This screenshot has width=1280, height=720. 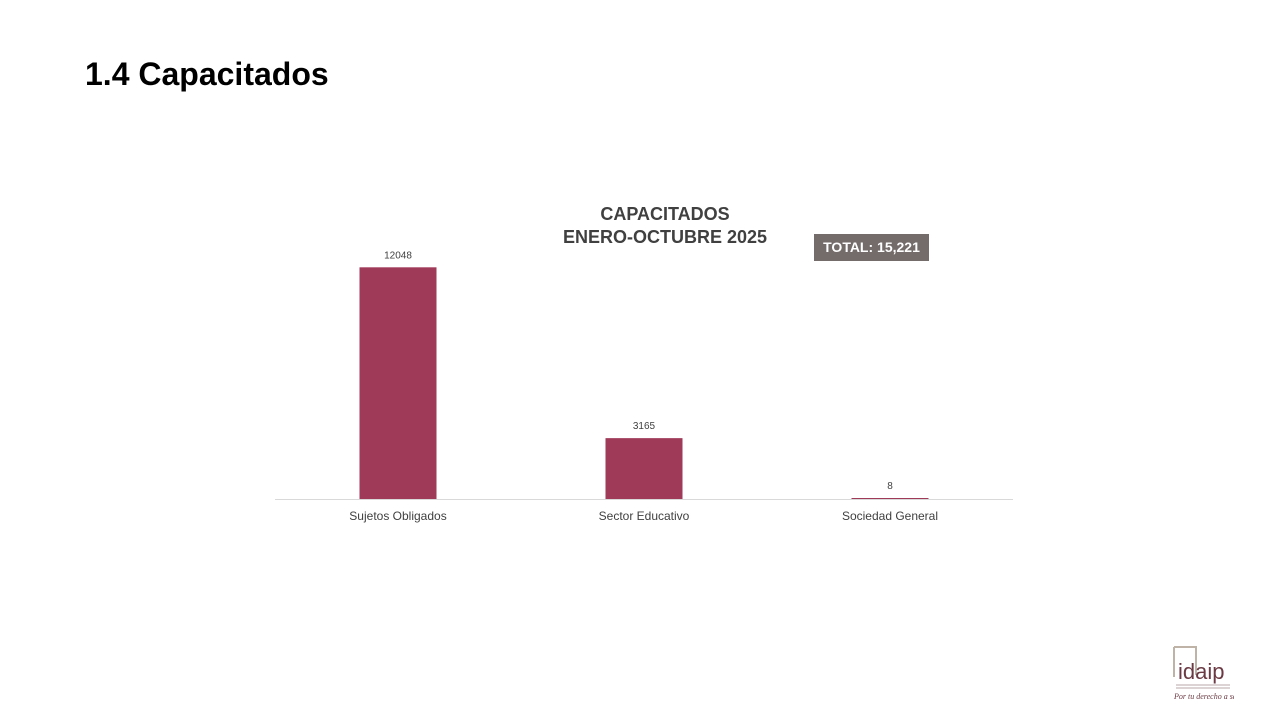 I want to click on svg-text: Por tu derecho a saber, so click(x=1203, y=696).